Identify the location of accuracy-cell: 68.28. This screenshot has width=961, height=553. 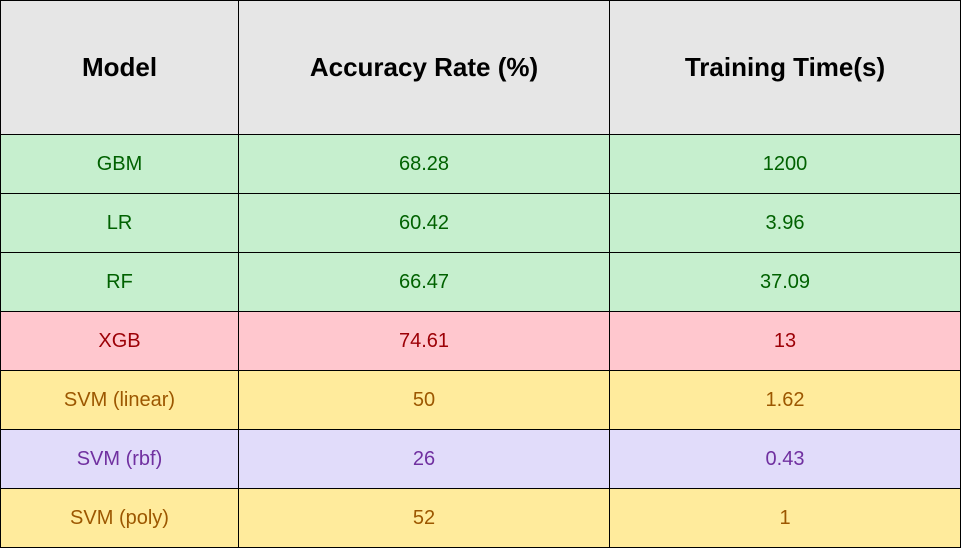
(424, 164).